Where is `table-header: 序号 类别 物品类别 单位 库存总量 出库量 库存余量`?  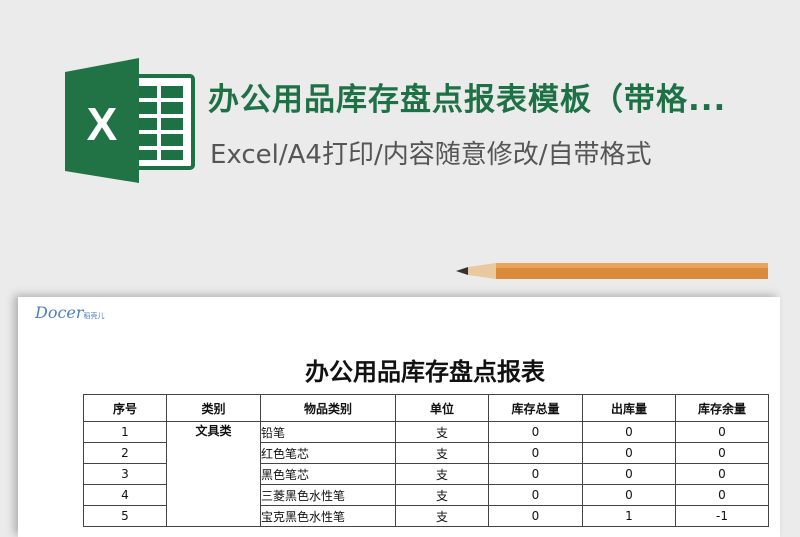 table-header: 序号 类别 物品类别 单位 库存总量 出库量 库存余量 is located at coordinates (426, 408).